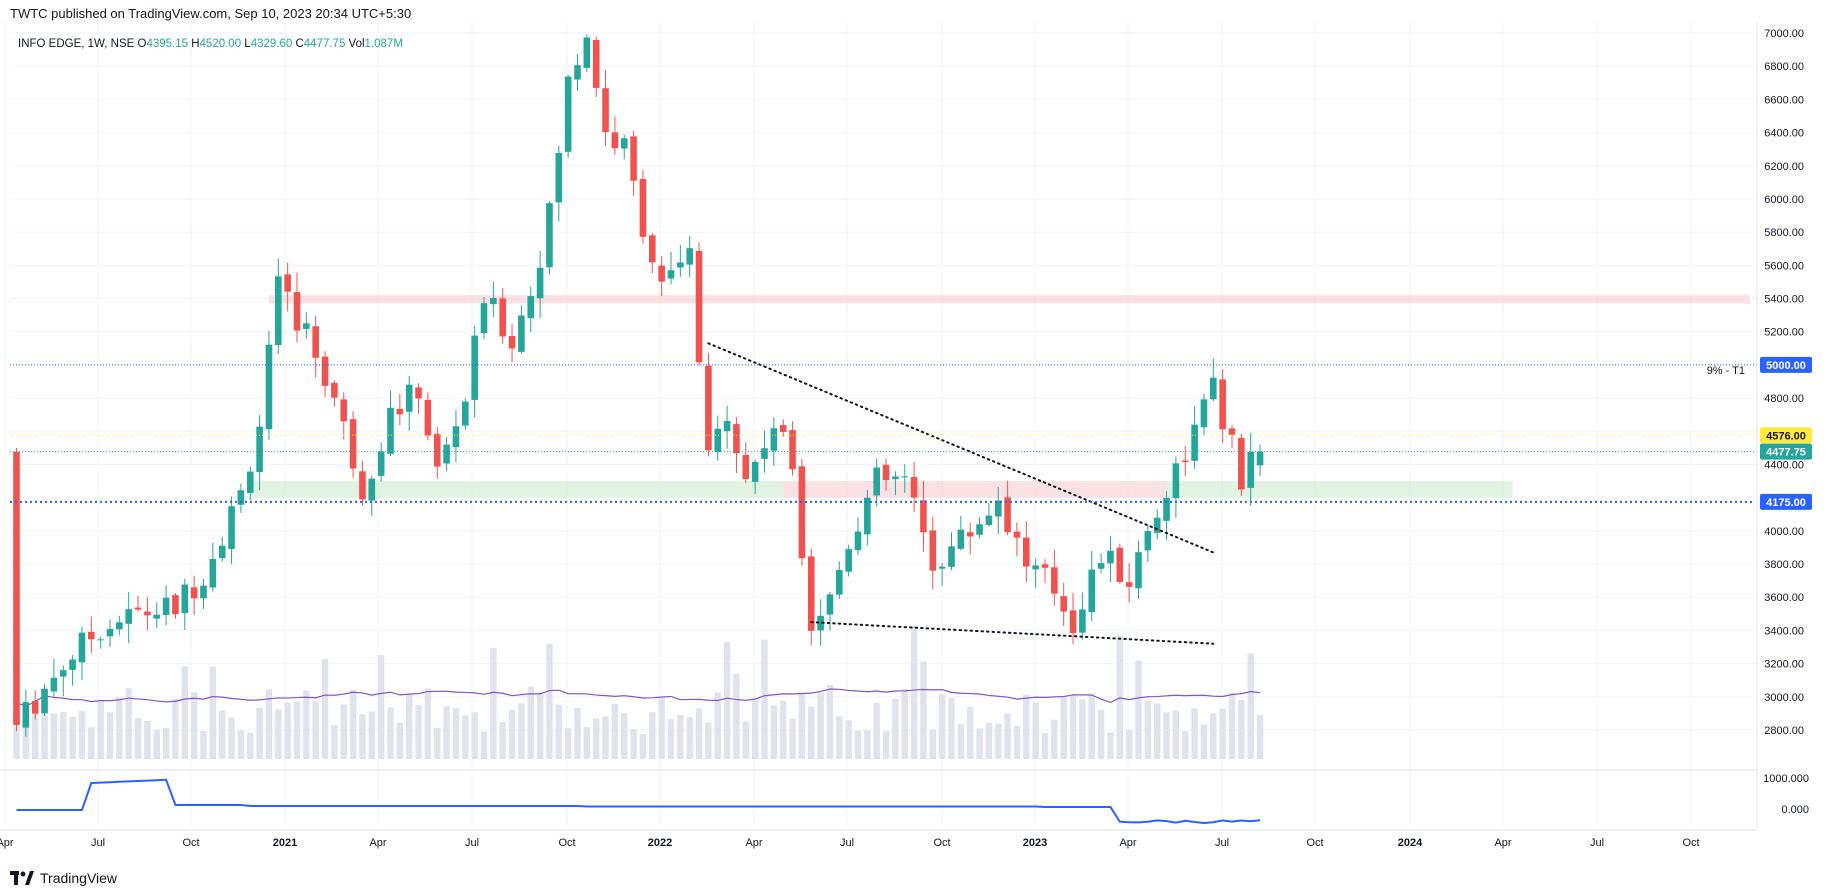 The image size is (1827, 896). Describe the element at coordinates (1726, 371) in the screenshot. I see `annotation-label: 9% - T1` at that location.